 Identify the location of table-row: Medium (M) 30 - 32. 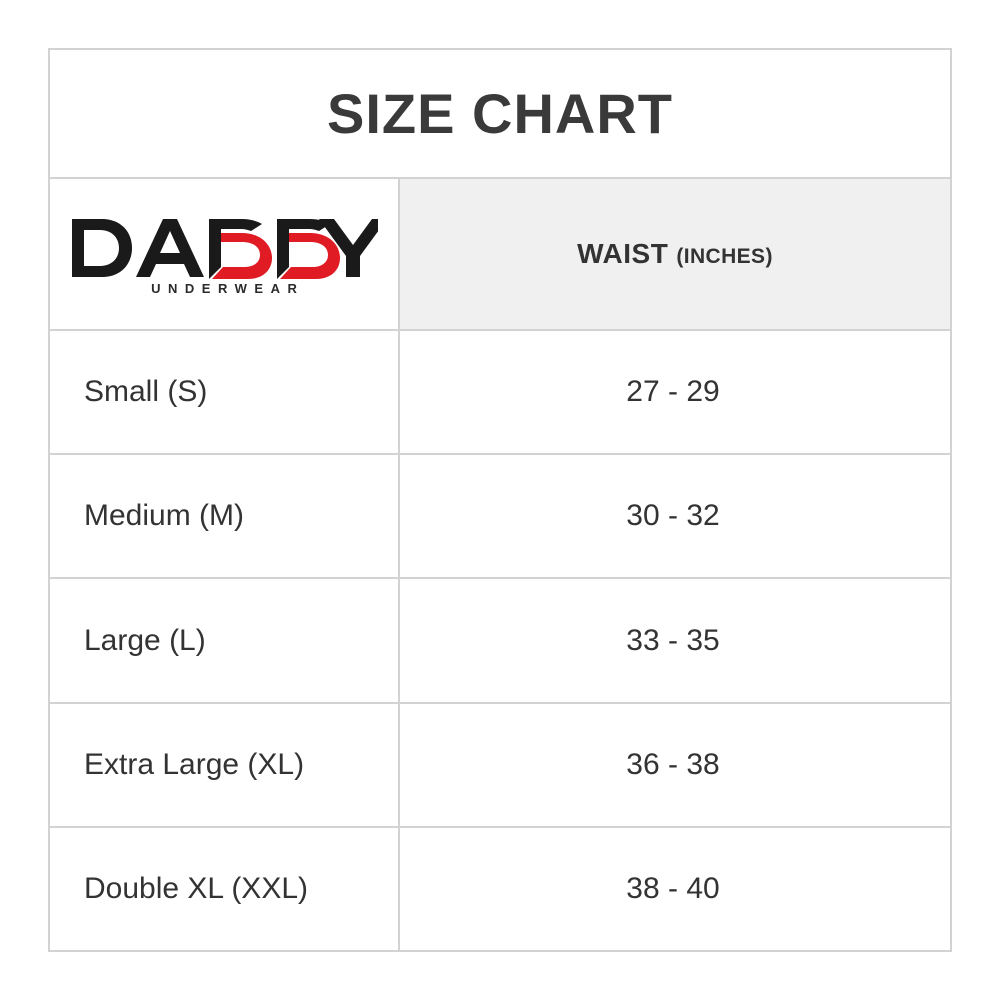
(500, 517).